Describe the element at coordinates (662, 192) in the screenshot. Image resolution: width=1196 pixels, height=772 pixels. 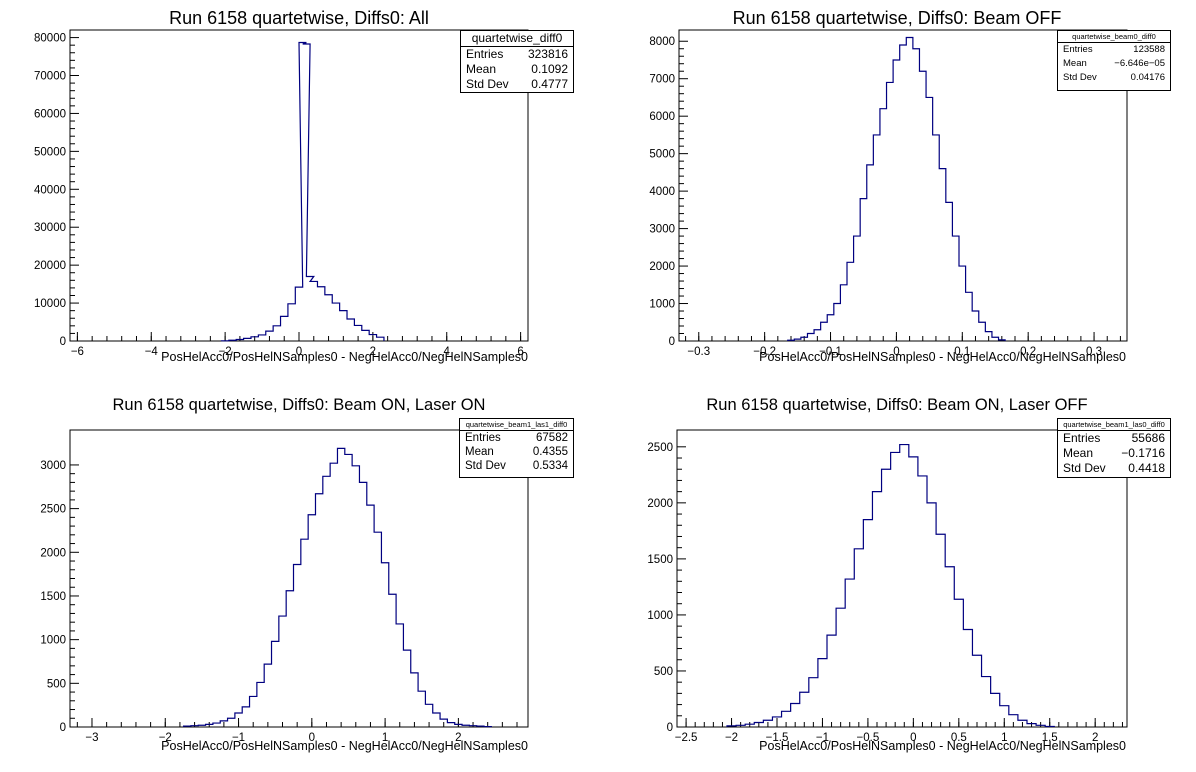
I see `y-tick-label: 4000` at that location.